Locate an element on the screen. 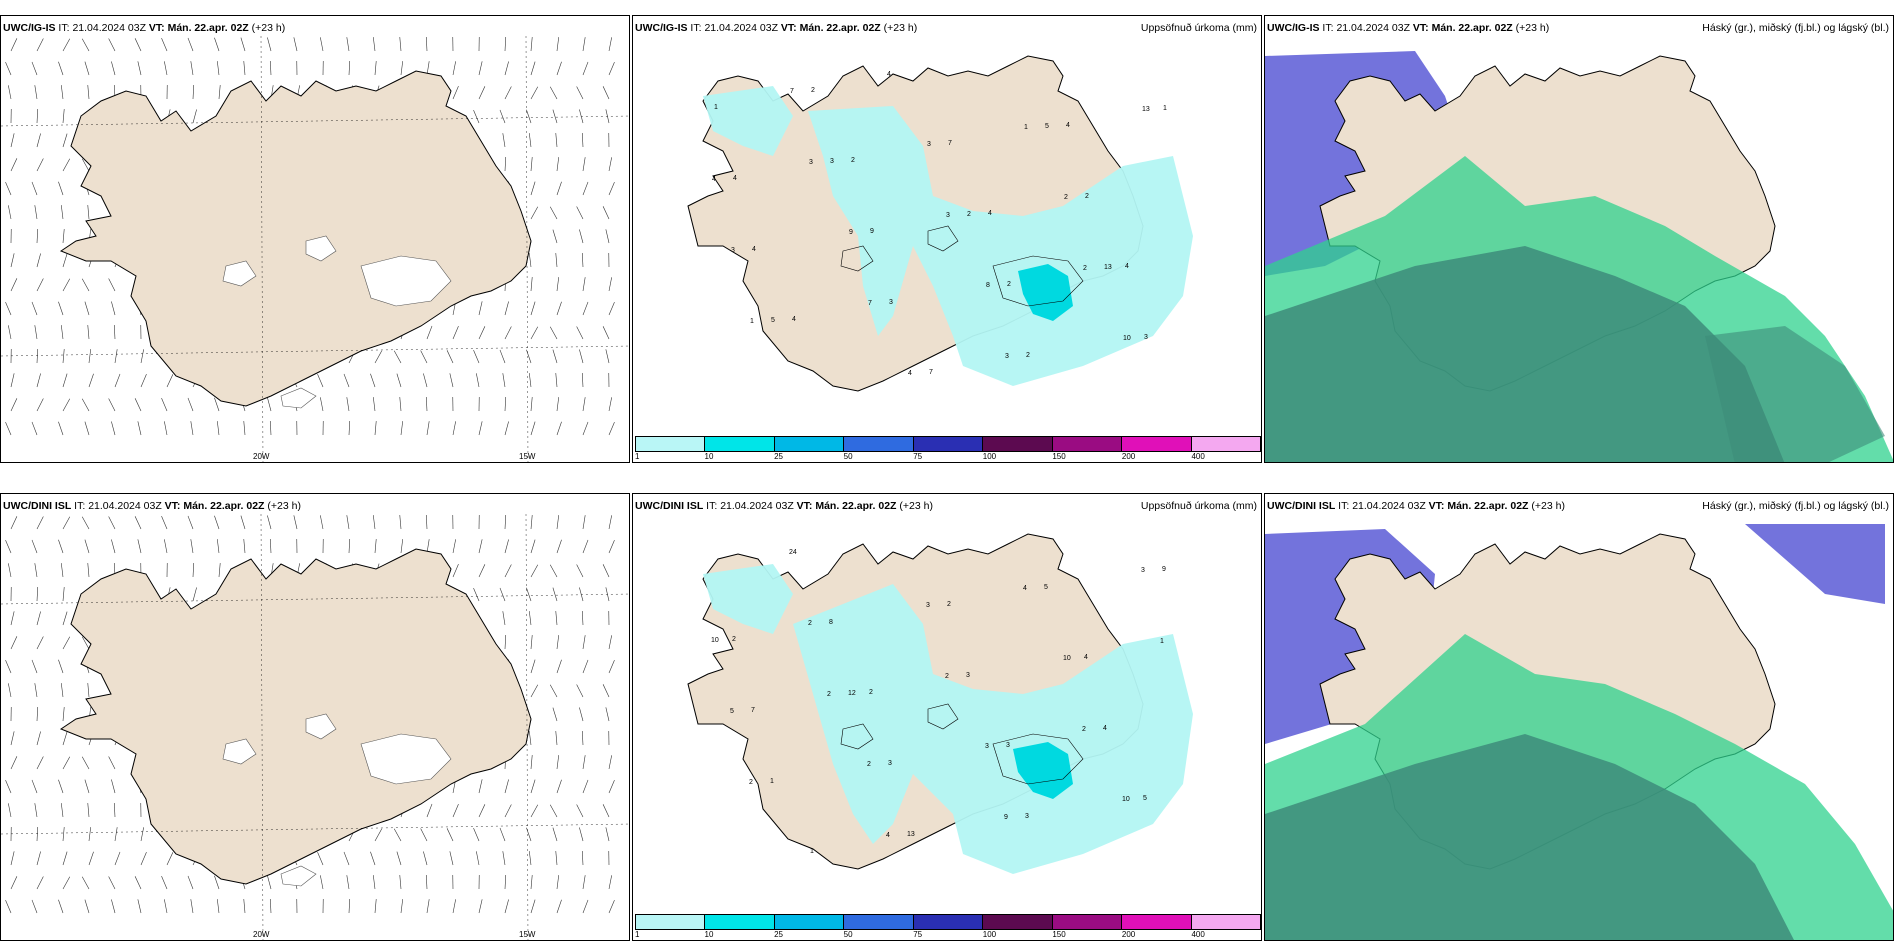 This screenshot has height=950, width=1900. precip-value-label: 7 is located at coordinates (753, 710).